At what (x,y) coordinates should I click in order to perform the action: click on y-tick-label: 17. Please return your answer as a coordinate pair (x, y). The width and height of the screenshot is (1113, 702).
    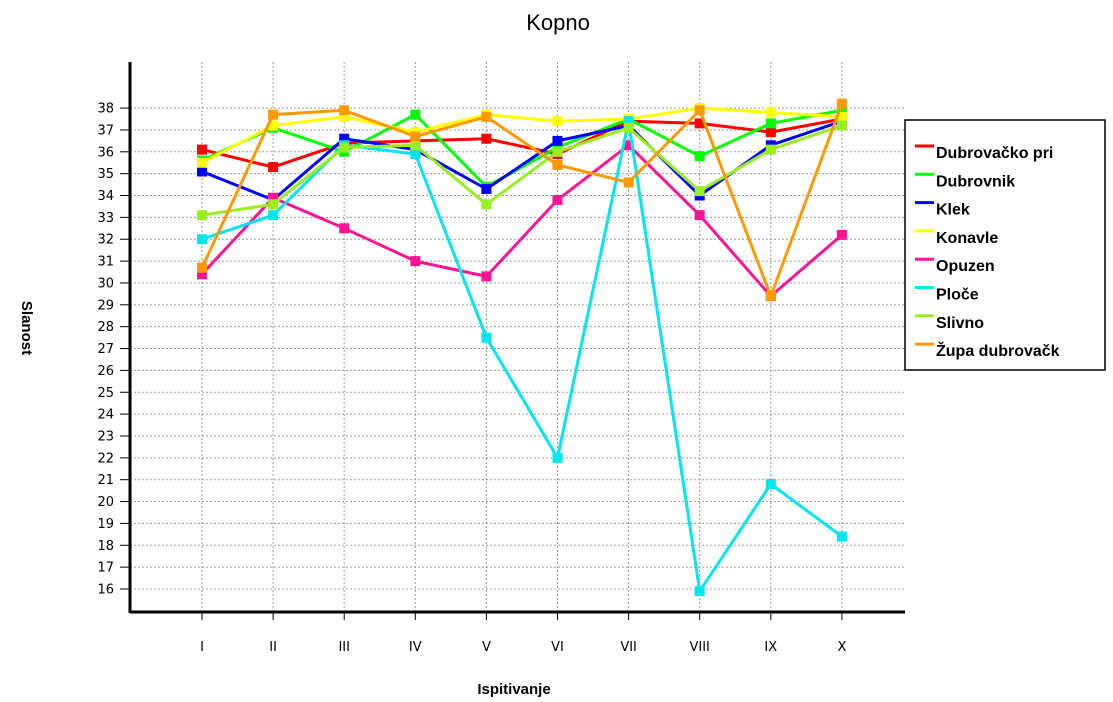
    Looking at the image, I should click on (105, 568).